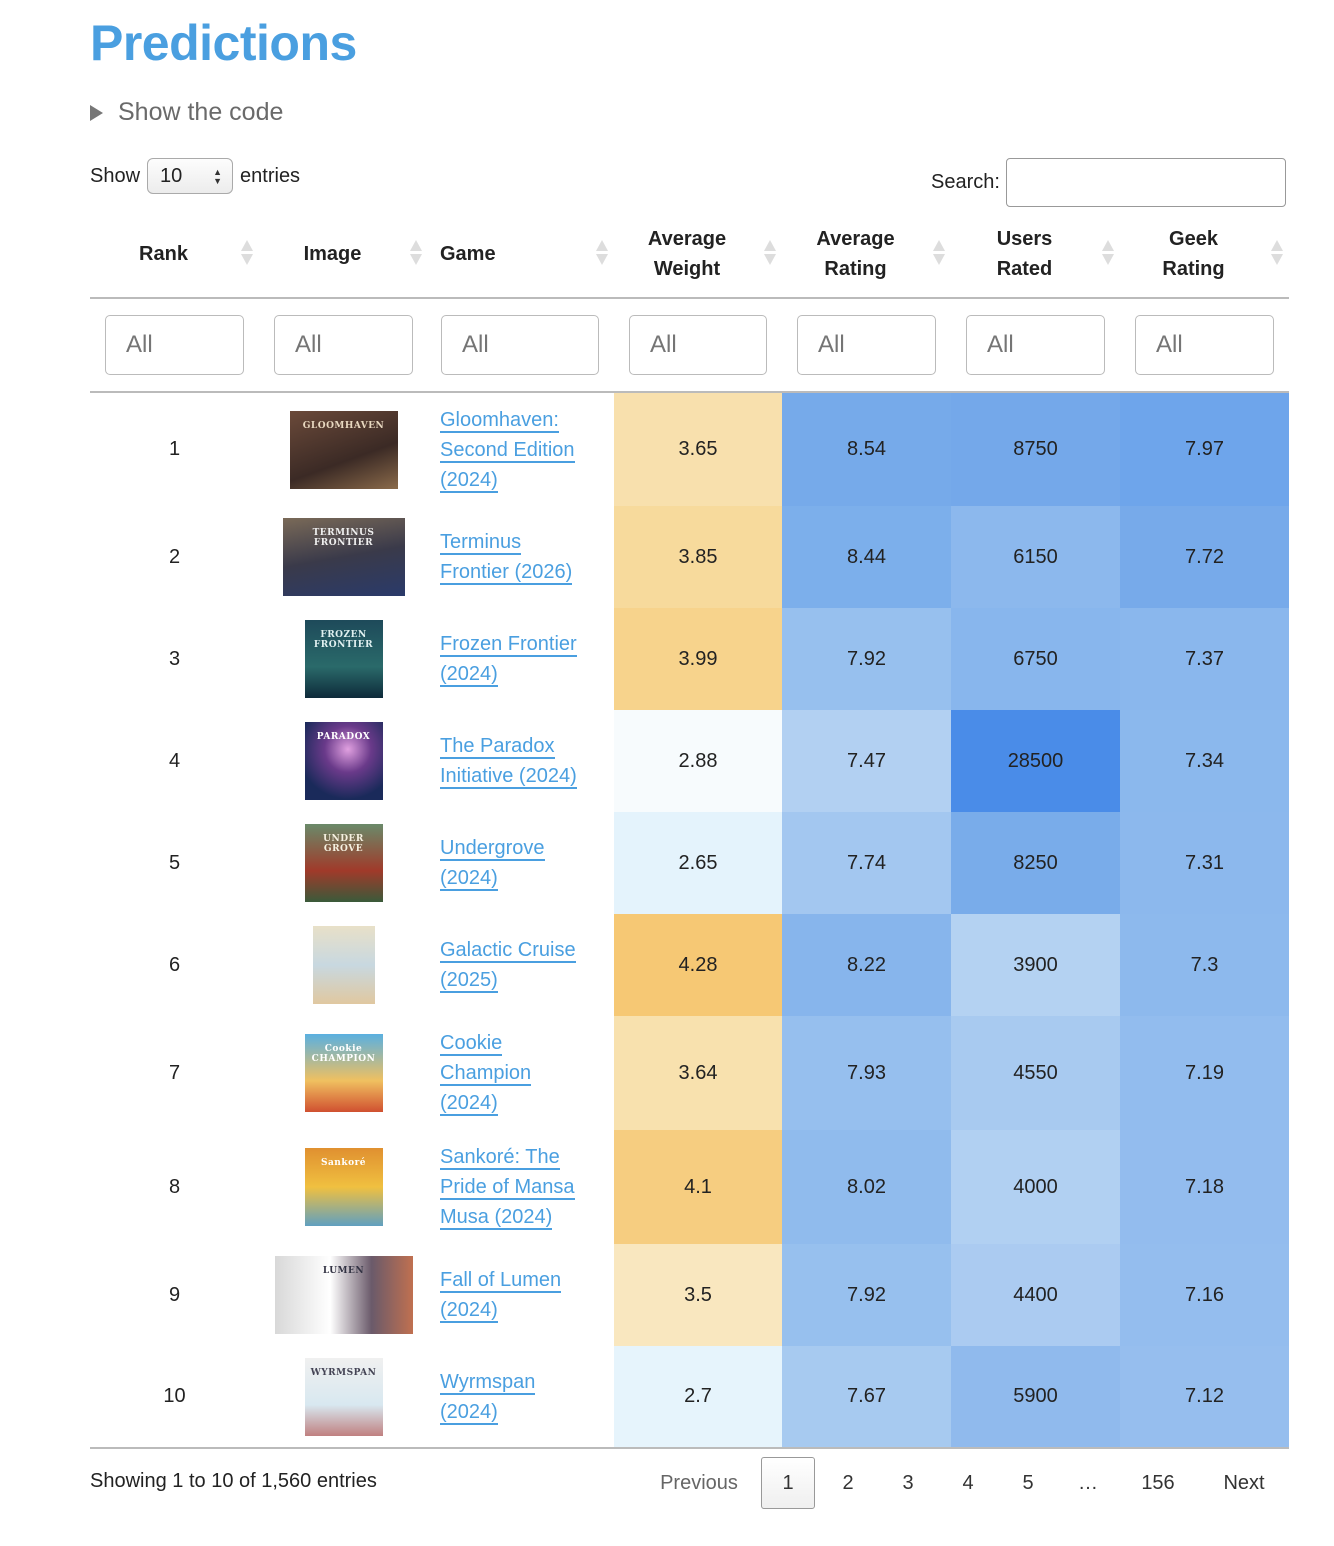 The image size is (1334, 1546). What do you see at coordinates (233, 1481) in the screenshot?
I see `table-info: Showing 1 to 10 of 1,560 entries` at bounding box center [233, 1481].